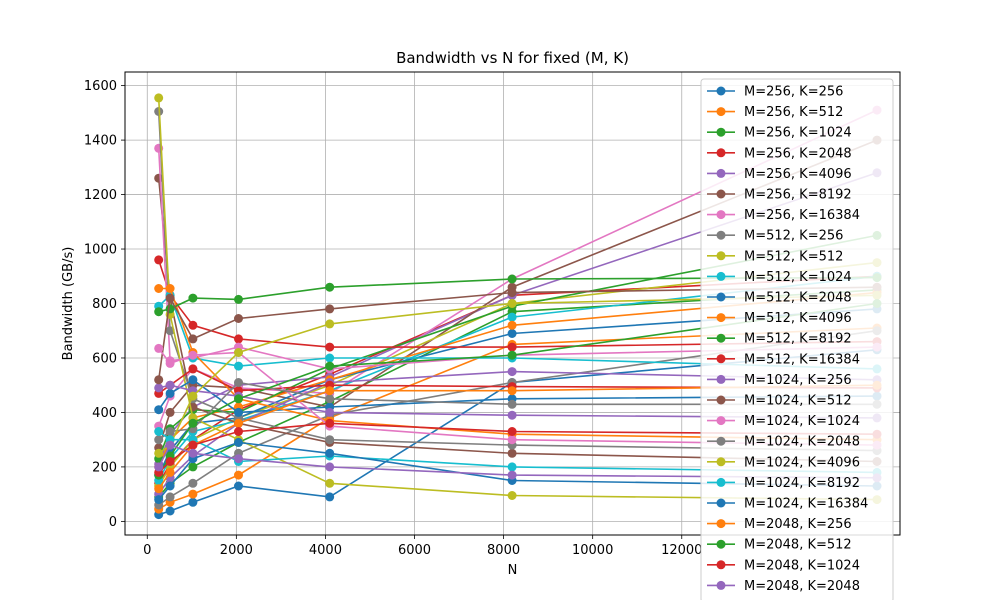 The height and width of the screenshot is (600, 1000). What do you see at coordinates (512, 58) in the screenshot?
I see `chart-title: Bandwidth vs N for fixed (M, K)` at bounding box center [512, 58].